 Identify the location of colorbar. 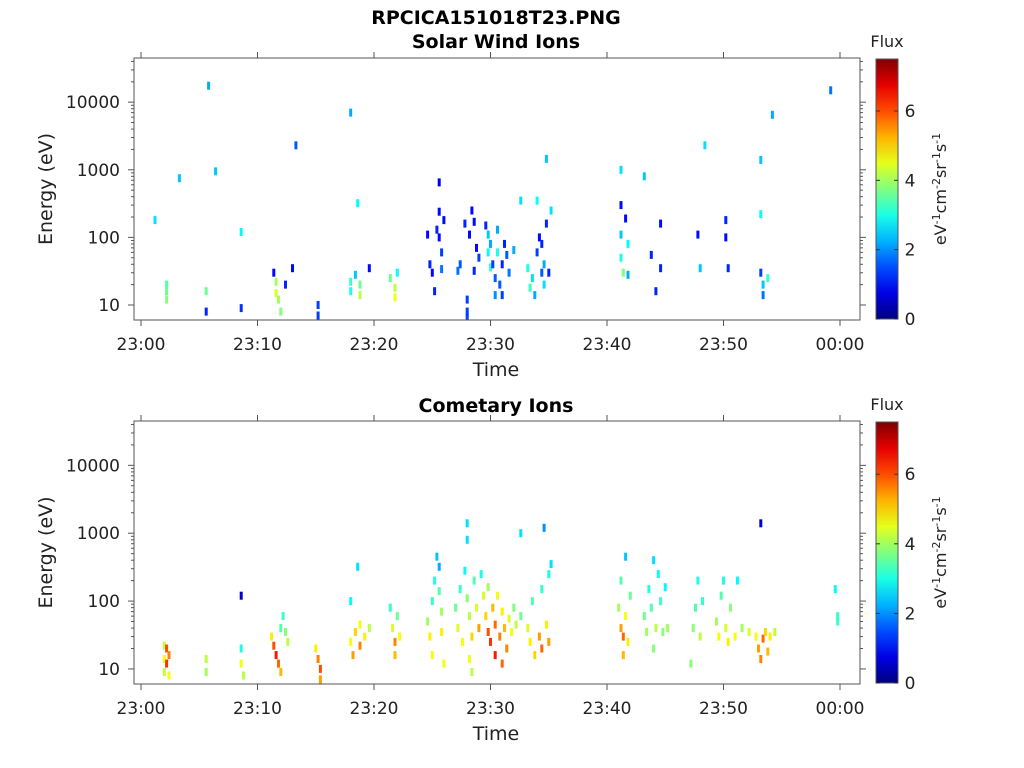
(887, 552).